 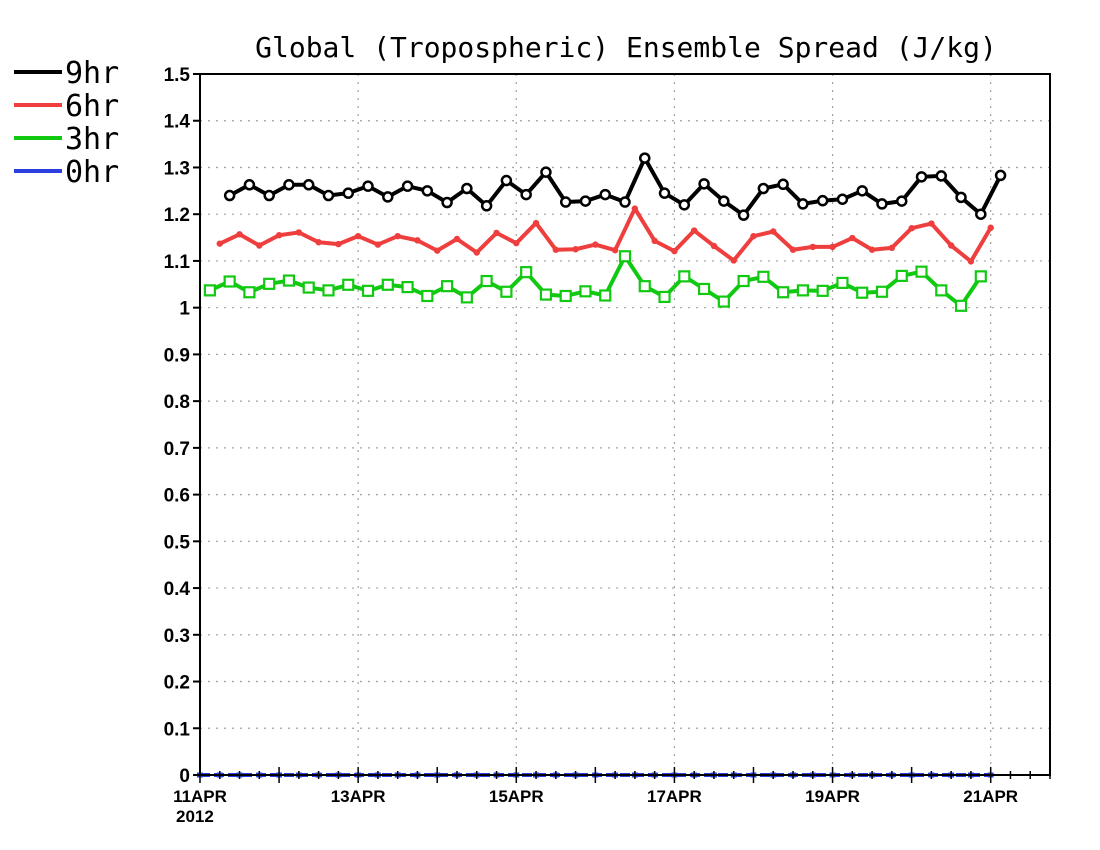 What do you see at coordinates (177, 262) in the screenshot?
I see `y-tick-label: 1.1` at bounding box center [177, 262].